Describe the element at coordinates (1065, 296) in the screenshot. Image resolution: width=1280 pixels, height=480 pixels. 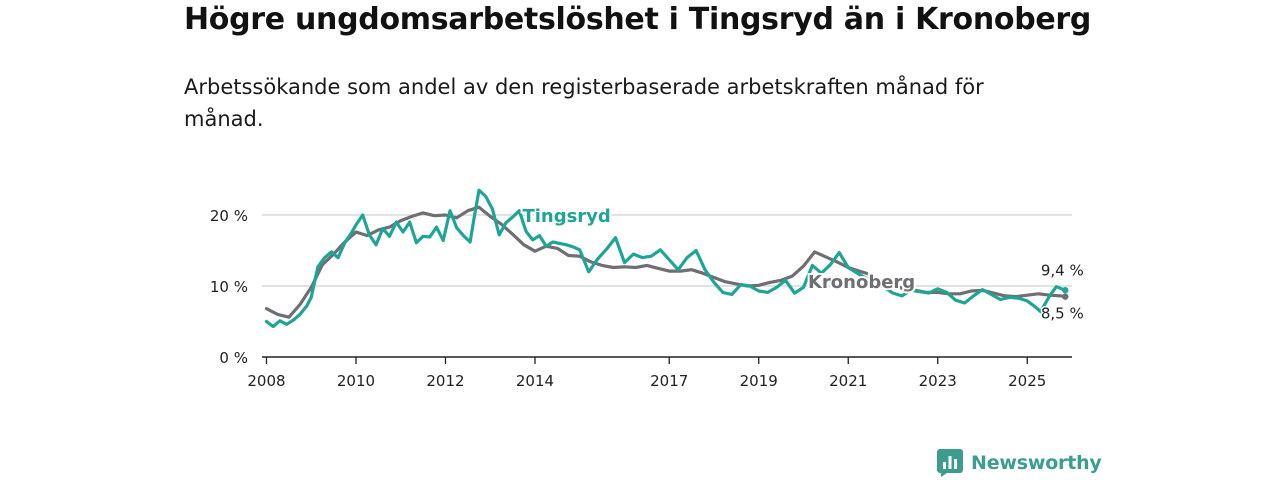
I see `series-end-point-kronoberg` at that location.